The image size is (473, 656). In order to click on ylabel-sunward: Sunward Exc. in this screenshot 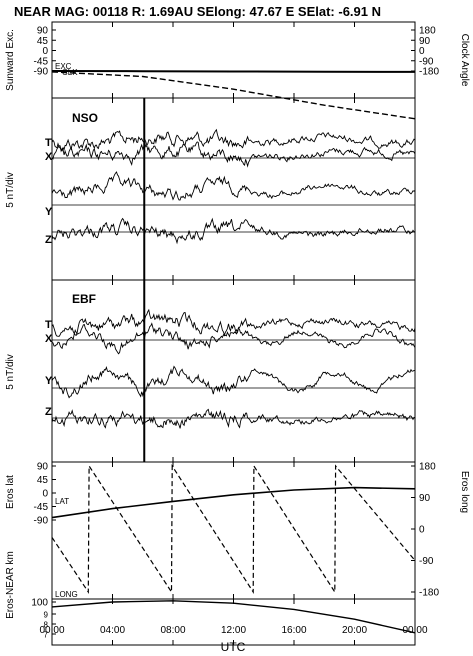, I will do `click(10, 60)`.